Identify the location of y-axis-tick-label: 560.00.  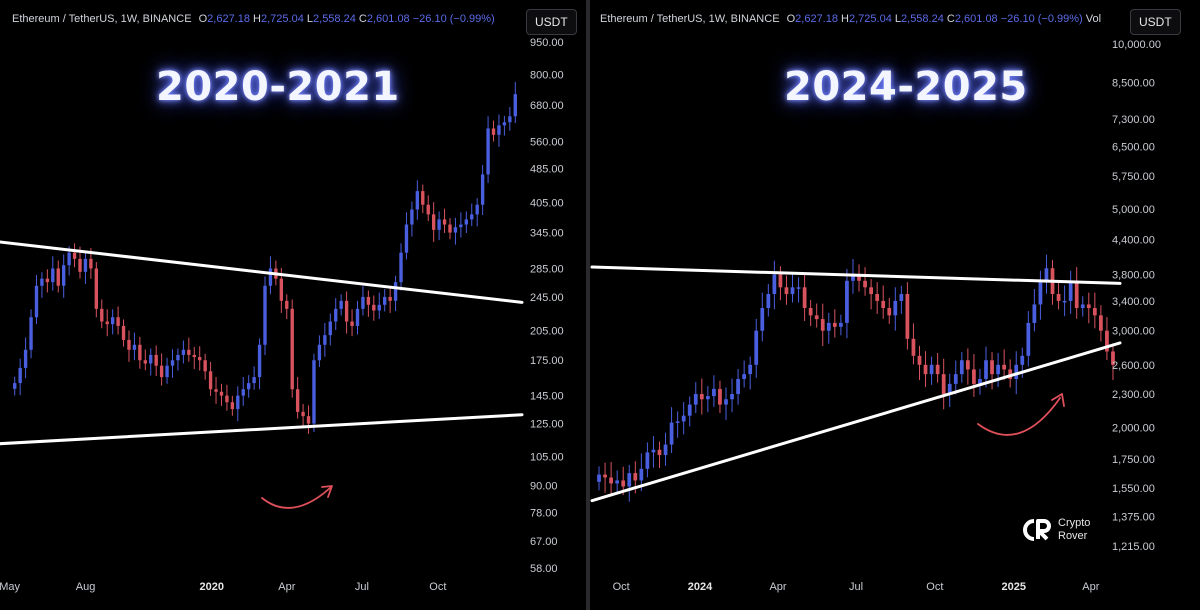
(547, 142).